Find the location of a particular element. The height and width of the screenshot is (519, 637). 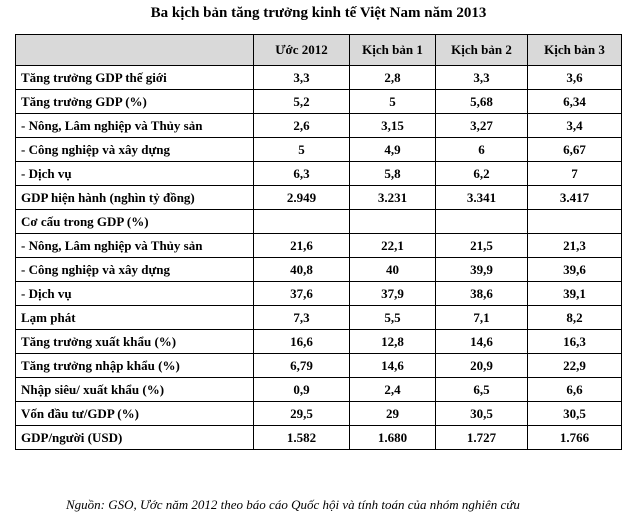

value-cell: 6,79 is located at coordinates (301, 365).